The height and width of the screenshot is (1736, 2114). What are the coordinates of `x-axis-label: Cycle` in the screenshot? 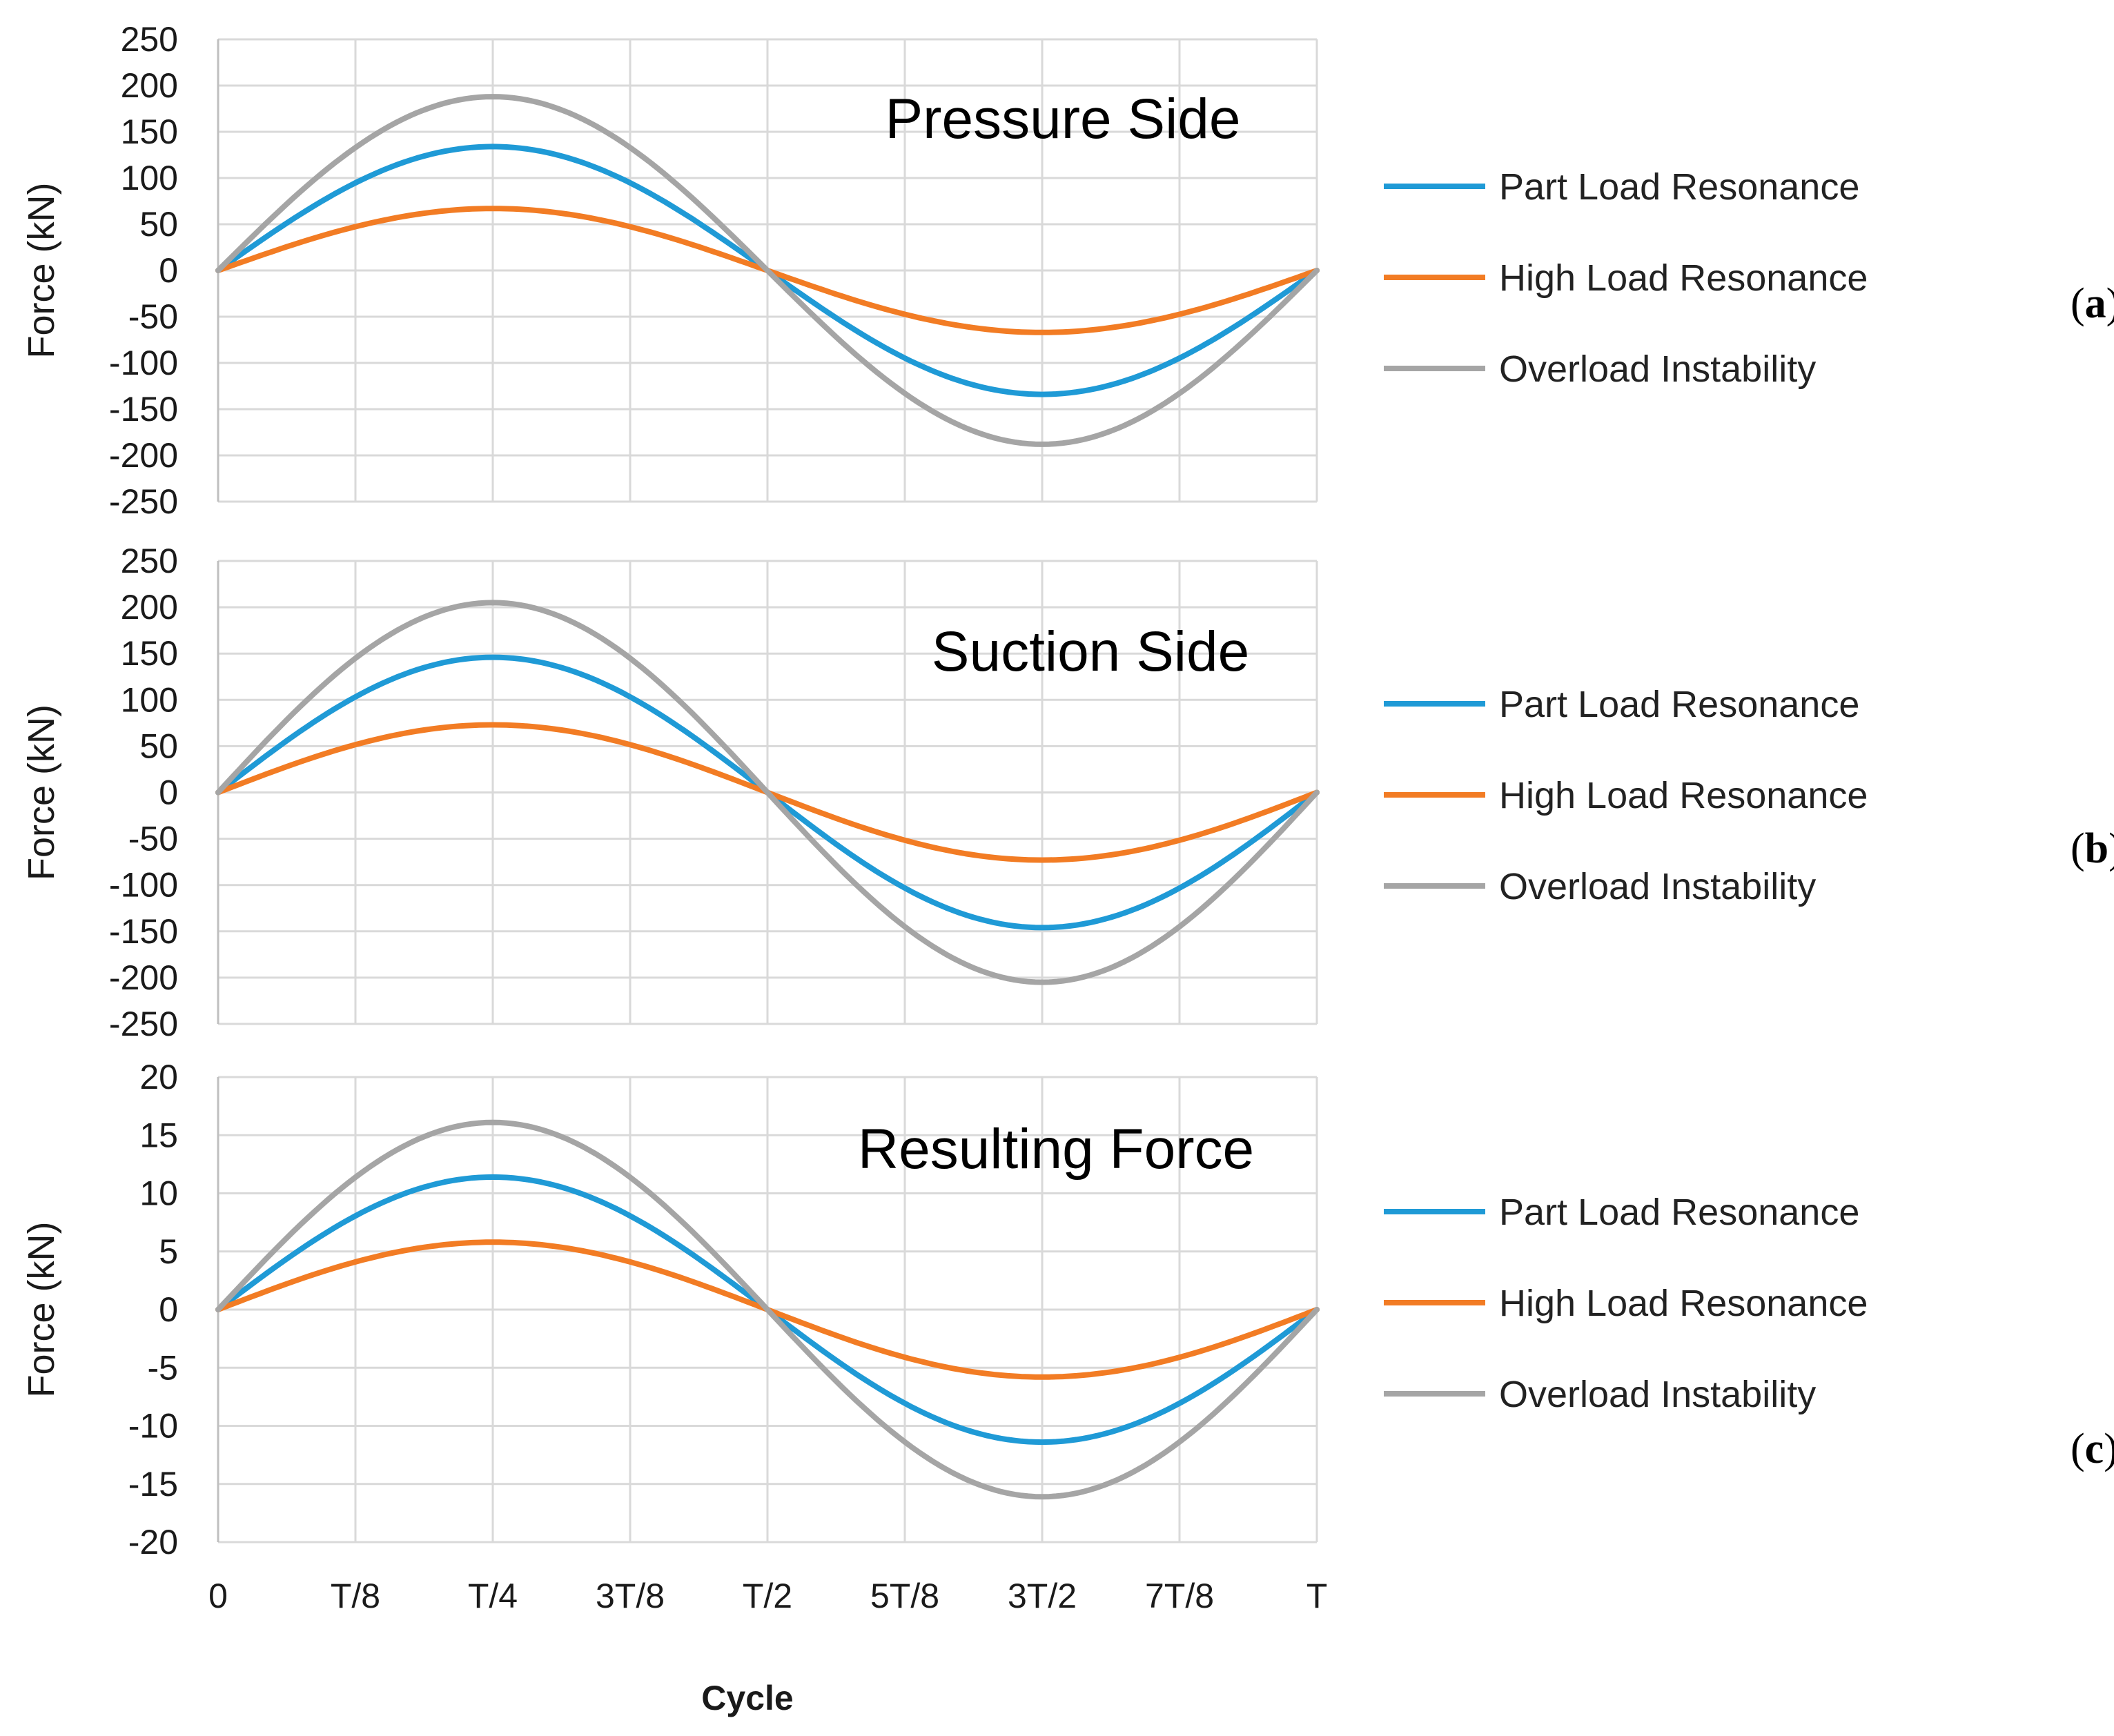 It's located at (747, 1698).